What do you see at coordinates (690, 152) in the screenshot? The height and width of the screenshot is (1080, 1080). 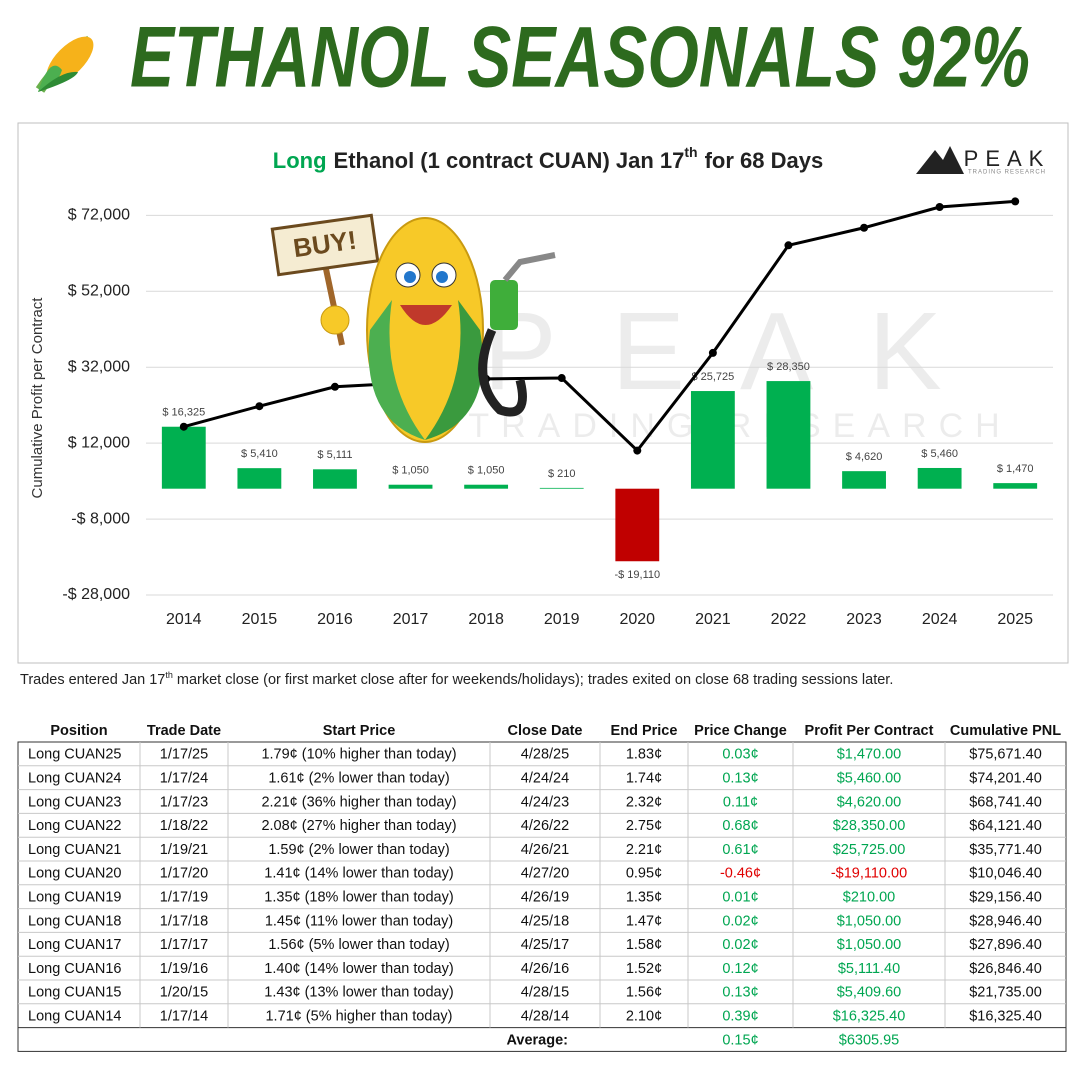 I see `title-sup: th` at bounding box center [690, 152].